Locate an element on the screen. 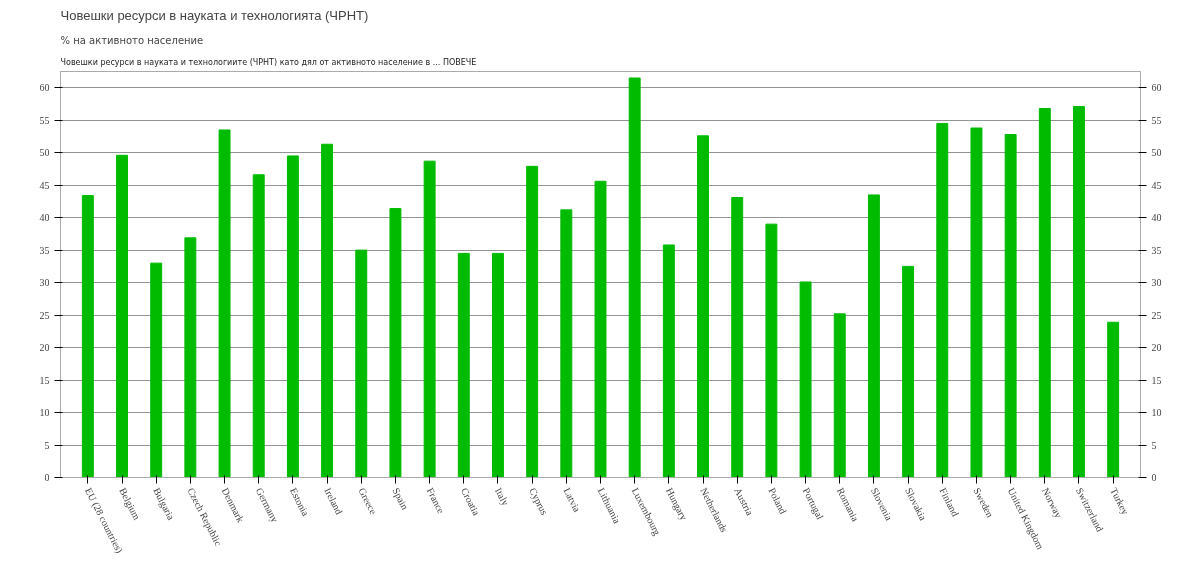  chart-subtitle: % на активното население is located at coordinates (132, 40).